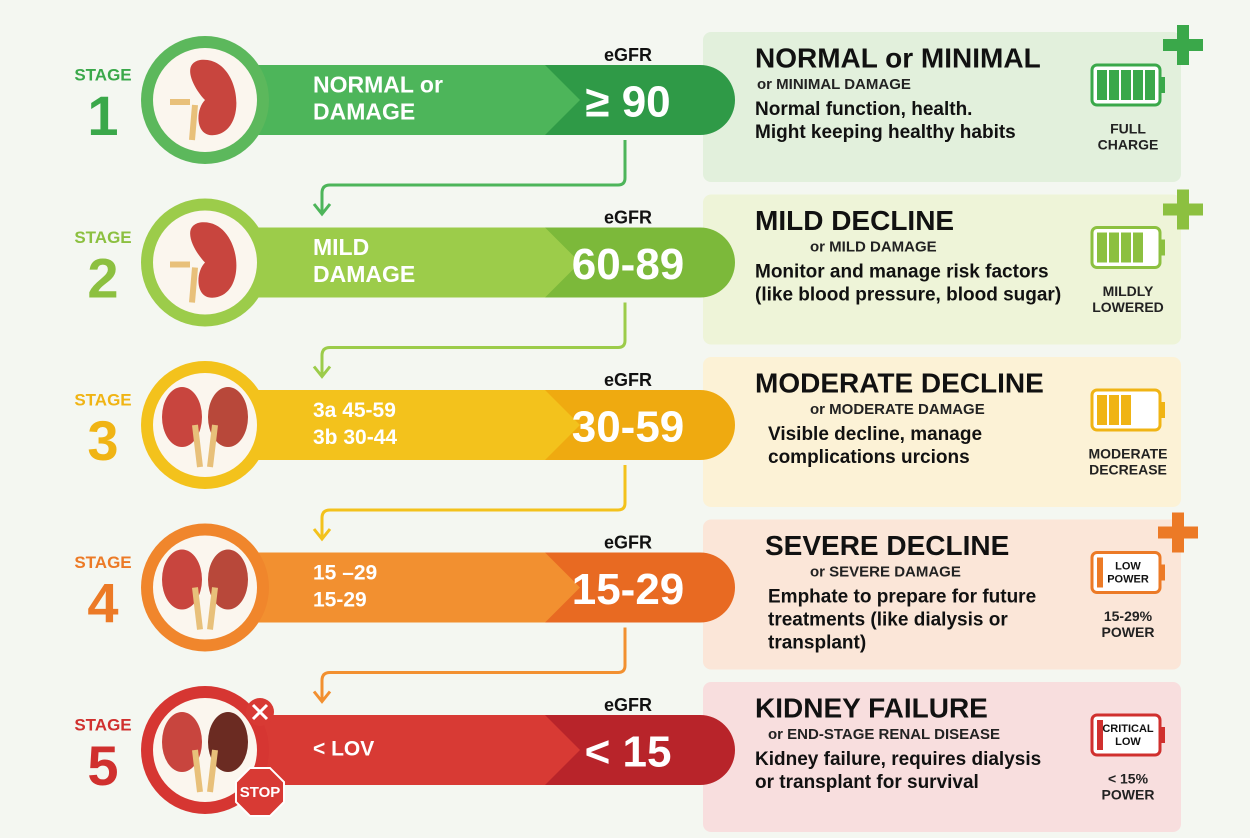 Image resolution: width=1250 pixels, height=838 pixels. I want to click on stage-description: or transplant for survival, so click(867, 782).